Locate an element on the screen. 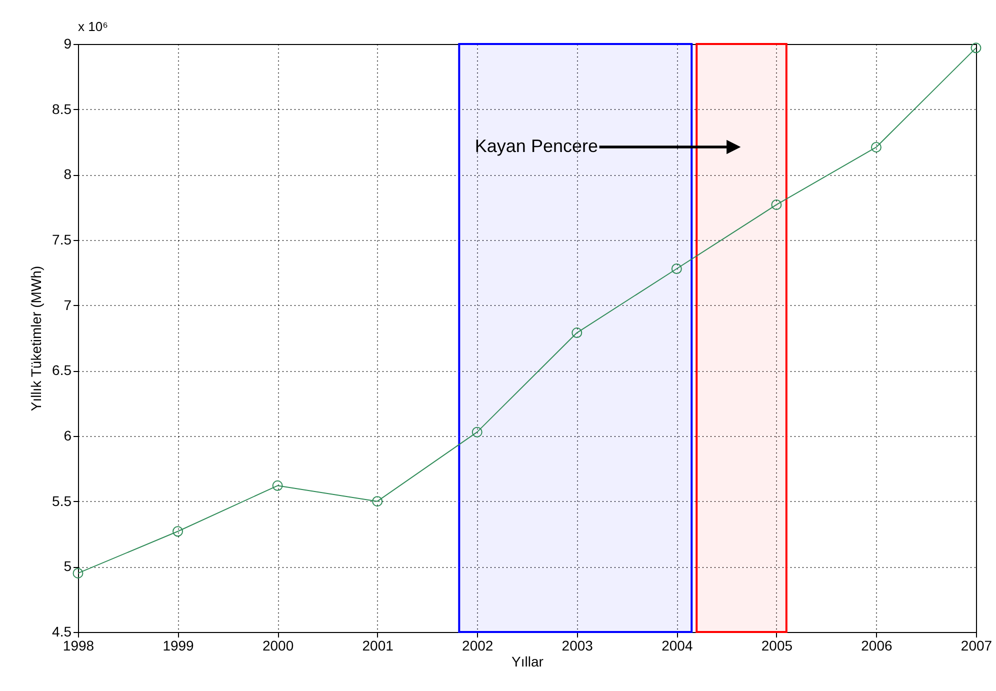  x-tick-label: 2006 is located at coordinates (877, 646).